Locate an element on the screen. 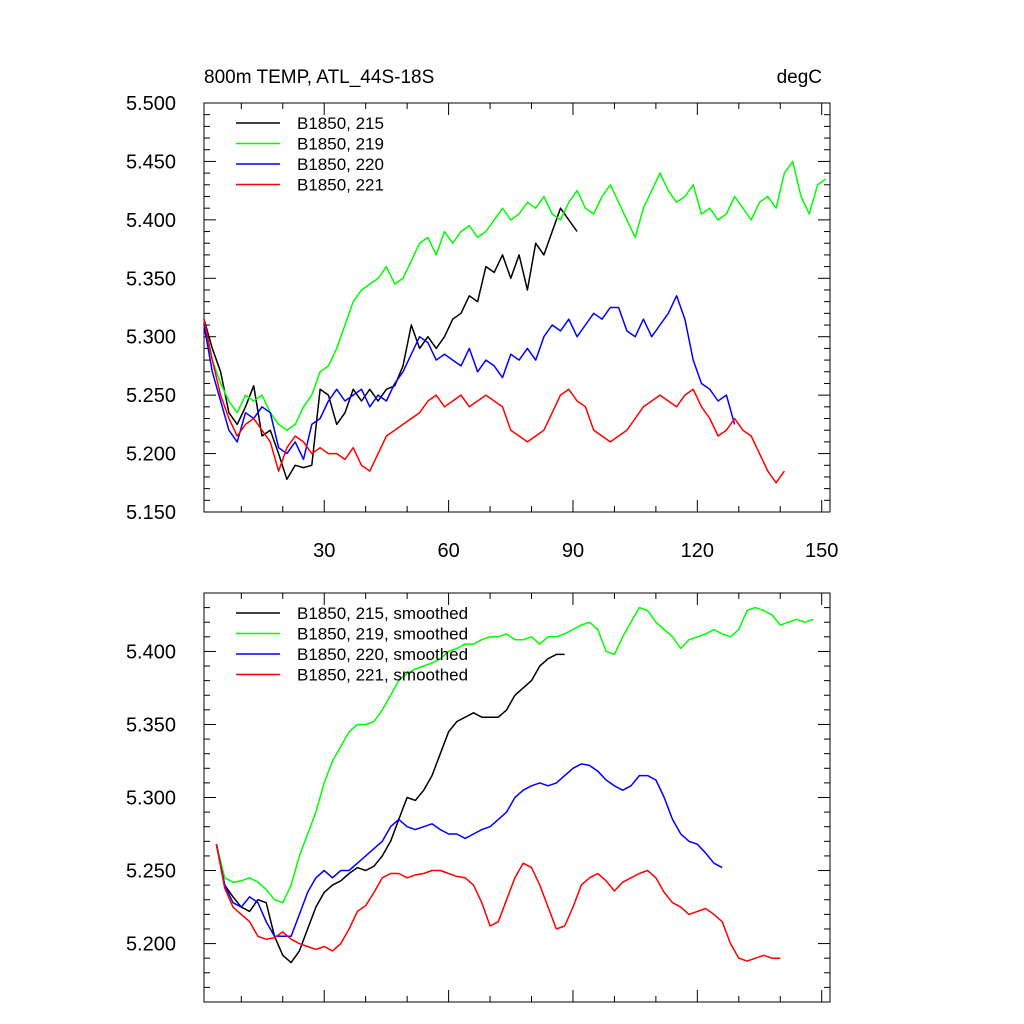 This screenshot has width=1024, height=1024. x-tick-label: 60 is located at coordinates (448, 551).